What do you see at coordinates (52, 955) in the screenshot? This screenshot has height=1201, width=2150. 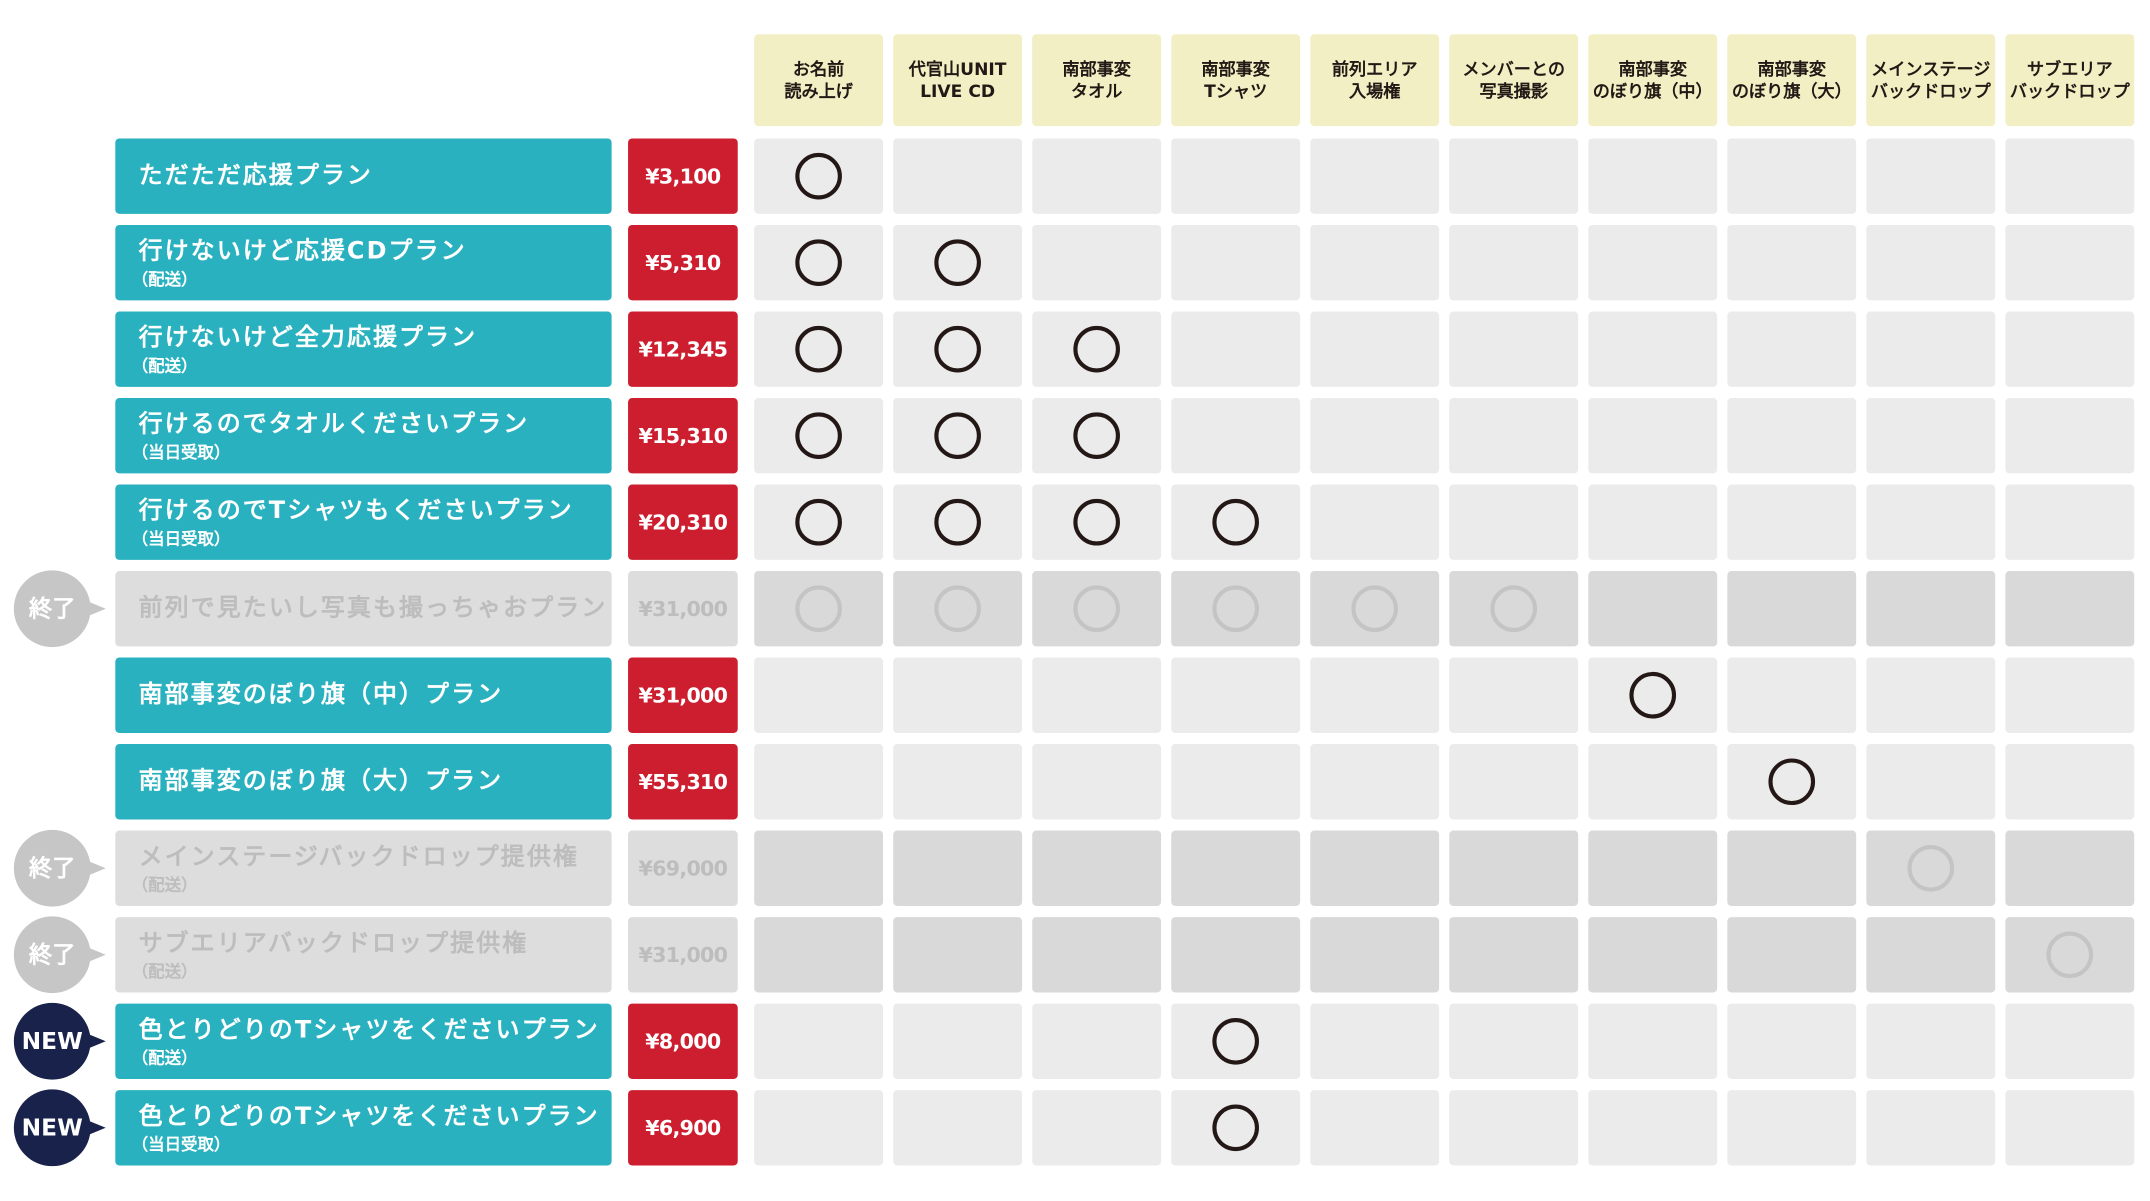 I see `badge-label: 終了` at bounding box center [52, 955].